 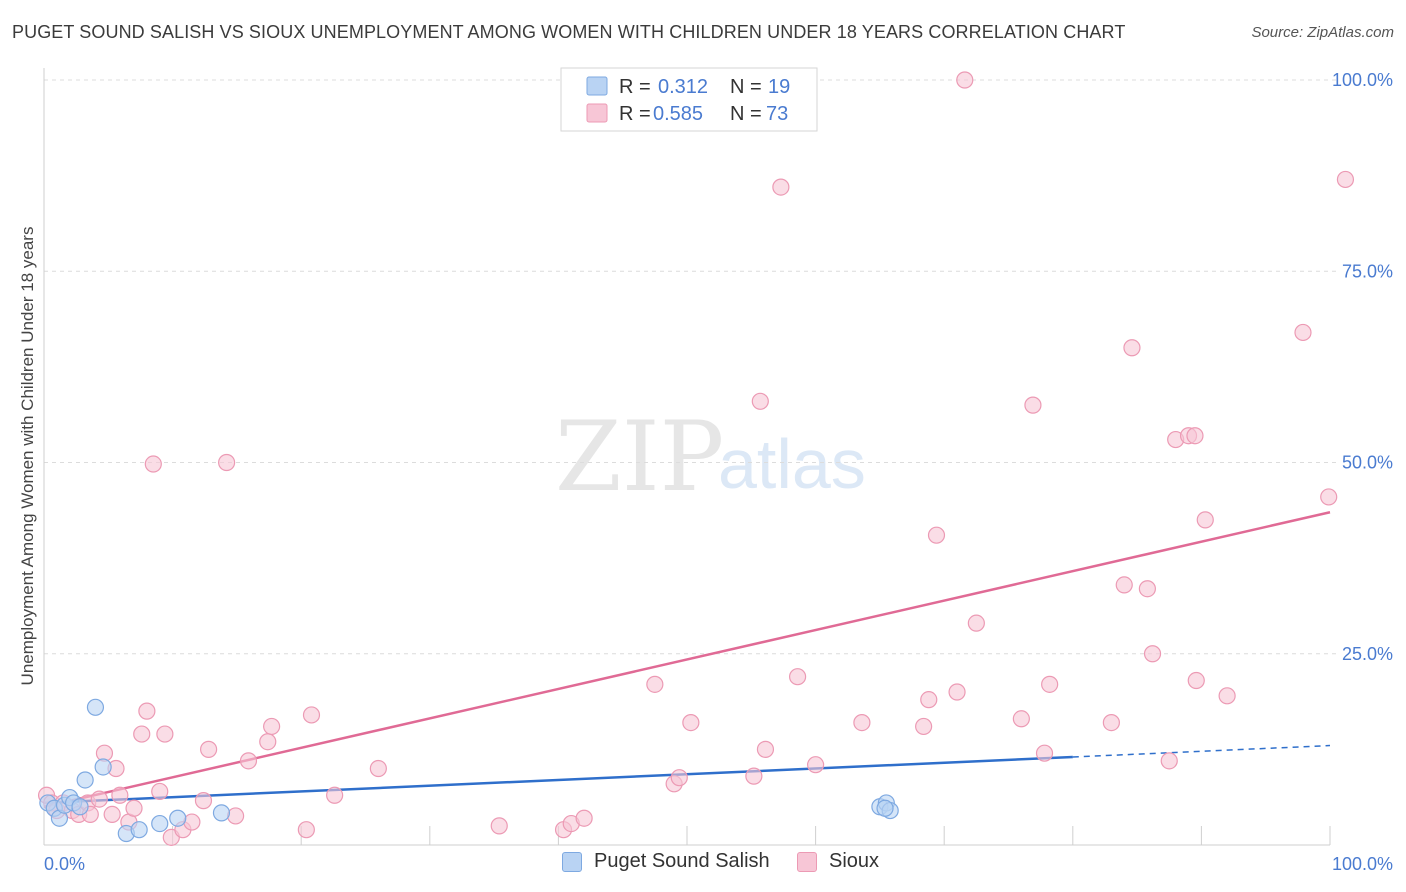 I want to click on watermark: ZIP atlas, so click(x=710, y=457).